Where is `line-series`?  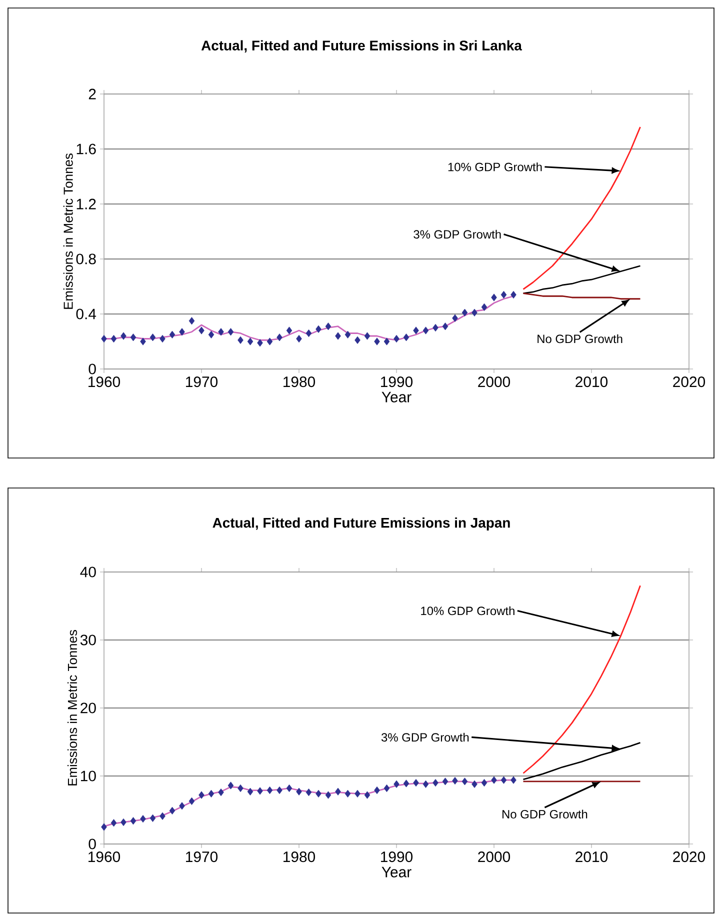 line-series is located at coordinates (581, 679).